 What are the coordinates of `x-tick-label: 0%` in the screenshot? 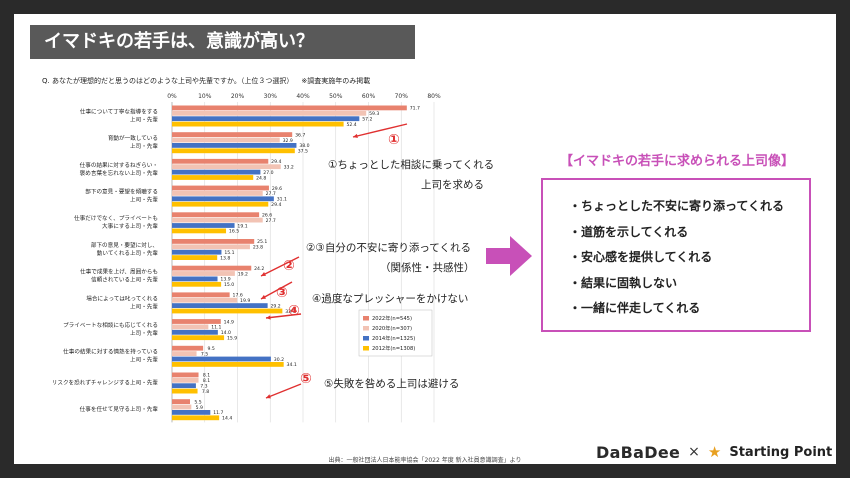 It's located at (172, 96).